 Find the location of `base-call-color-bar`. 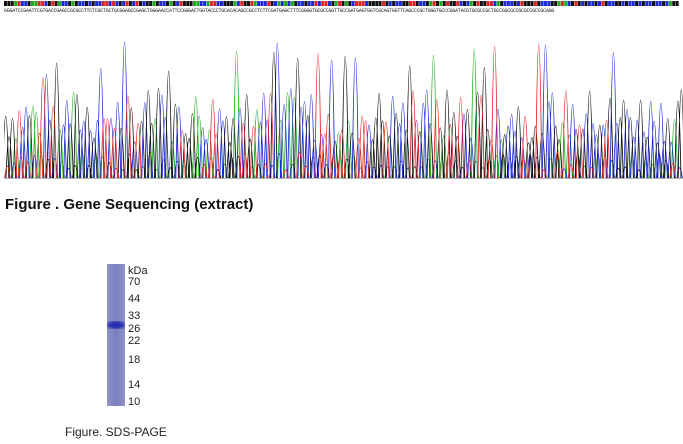

base-call-color-bar is located at coordinates (341, 3).